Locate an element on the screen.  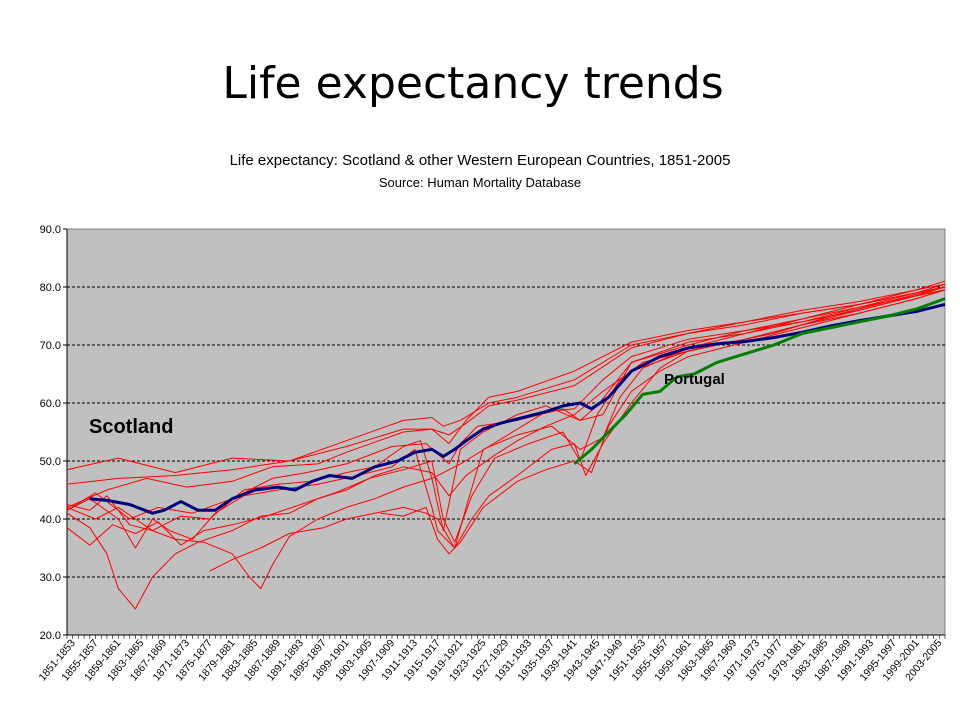
portugal-label: Portugal is located at coordinates (694, 379).